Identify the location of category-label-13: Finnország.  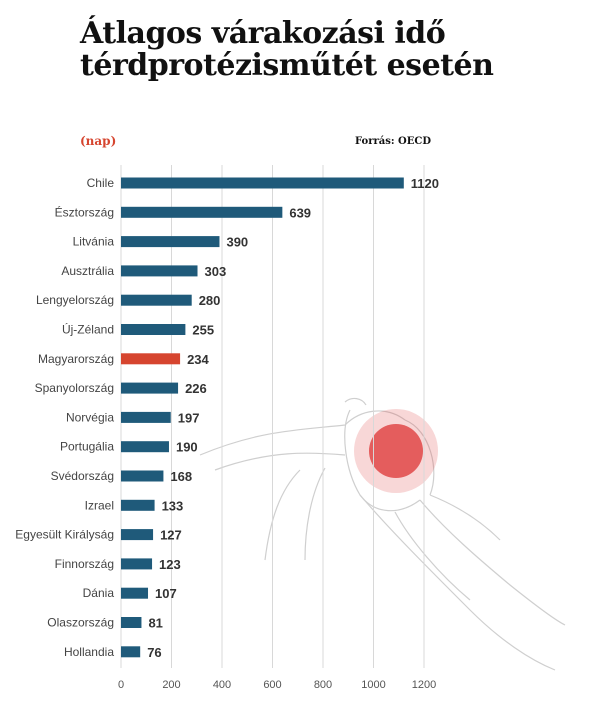
(84, 564).